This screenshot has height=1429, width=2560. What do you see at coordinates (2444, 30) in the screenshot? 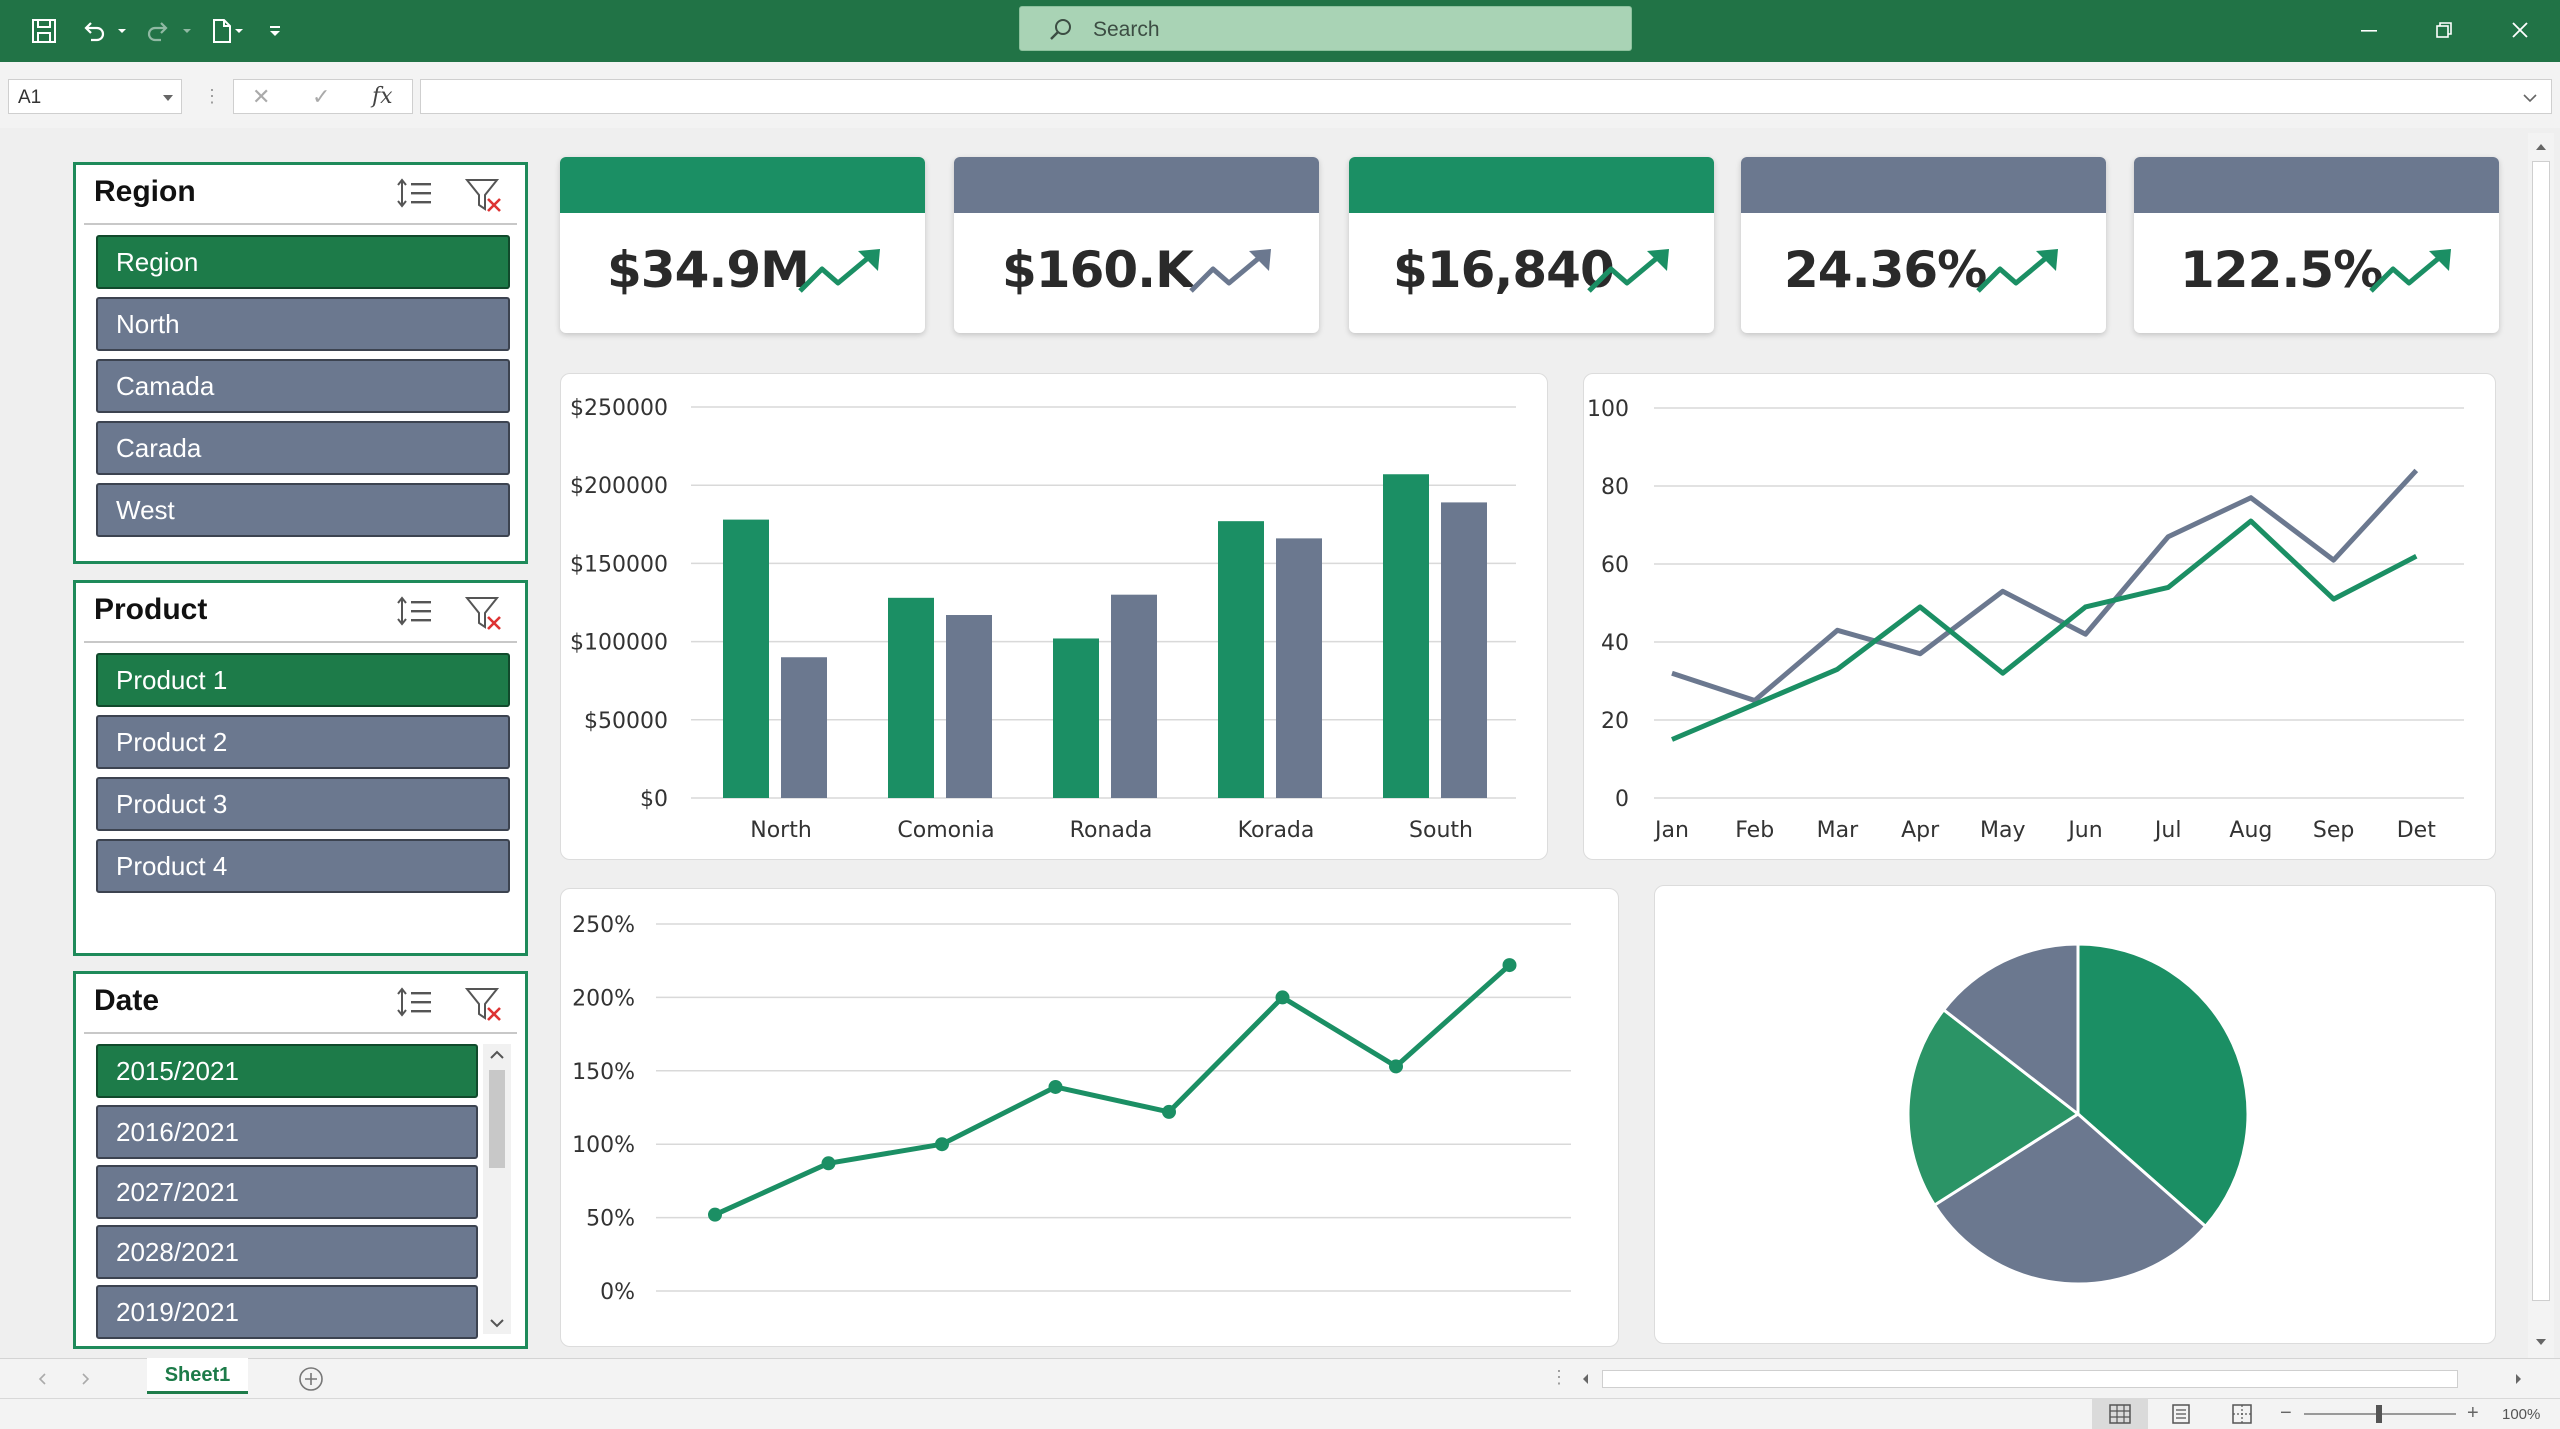
I see `restore-icon` at bounding box center [2444, 30].